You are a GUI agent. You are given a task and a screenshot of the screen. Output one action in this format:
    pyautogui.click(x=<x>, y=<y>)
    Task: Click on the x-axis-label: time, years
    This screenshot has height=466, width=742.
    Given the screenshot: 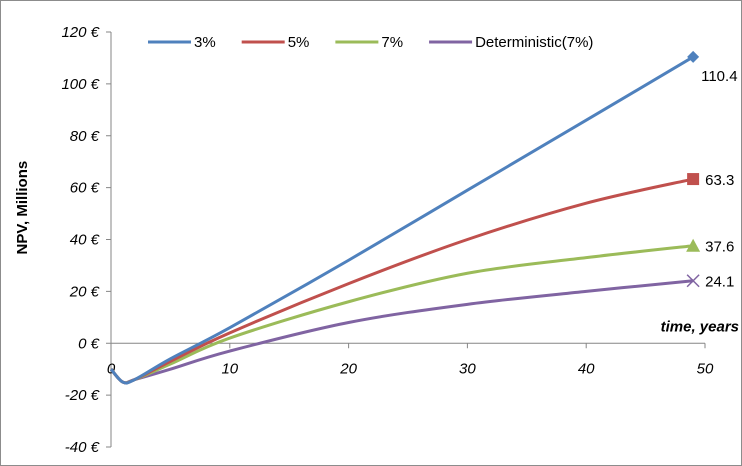 What is the action you would take?
    pyautogui.click(x=700, y=326)
    